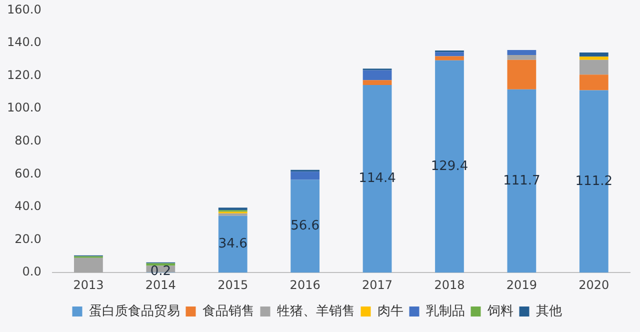 This screenshot has height=332, width=640. What do you see at coordinates (315, 311) in the screenshot?
I see `legend-label: 牲猪、羊销售` at bounding box center [315, 311].